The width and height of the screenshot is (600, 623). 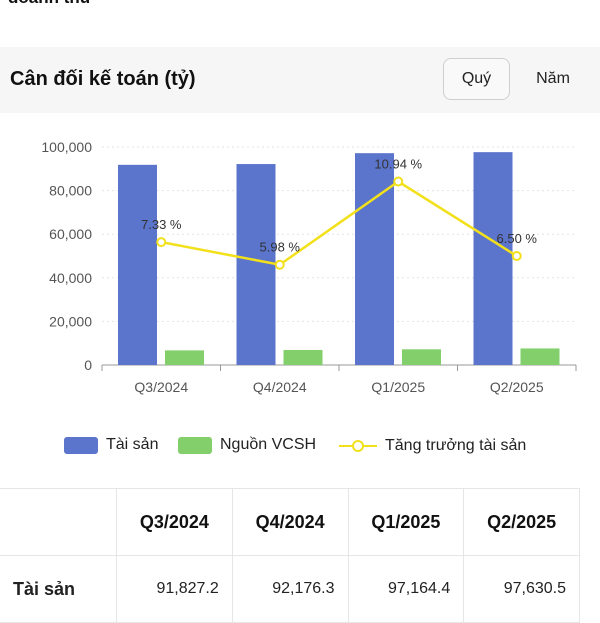 What do you see at coordinates (70, 191) in the screenshot?
I see `y-tick-label: 80,000` at bounding box center [70, 191].